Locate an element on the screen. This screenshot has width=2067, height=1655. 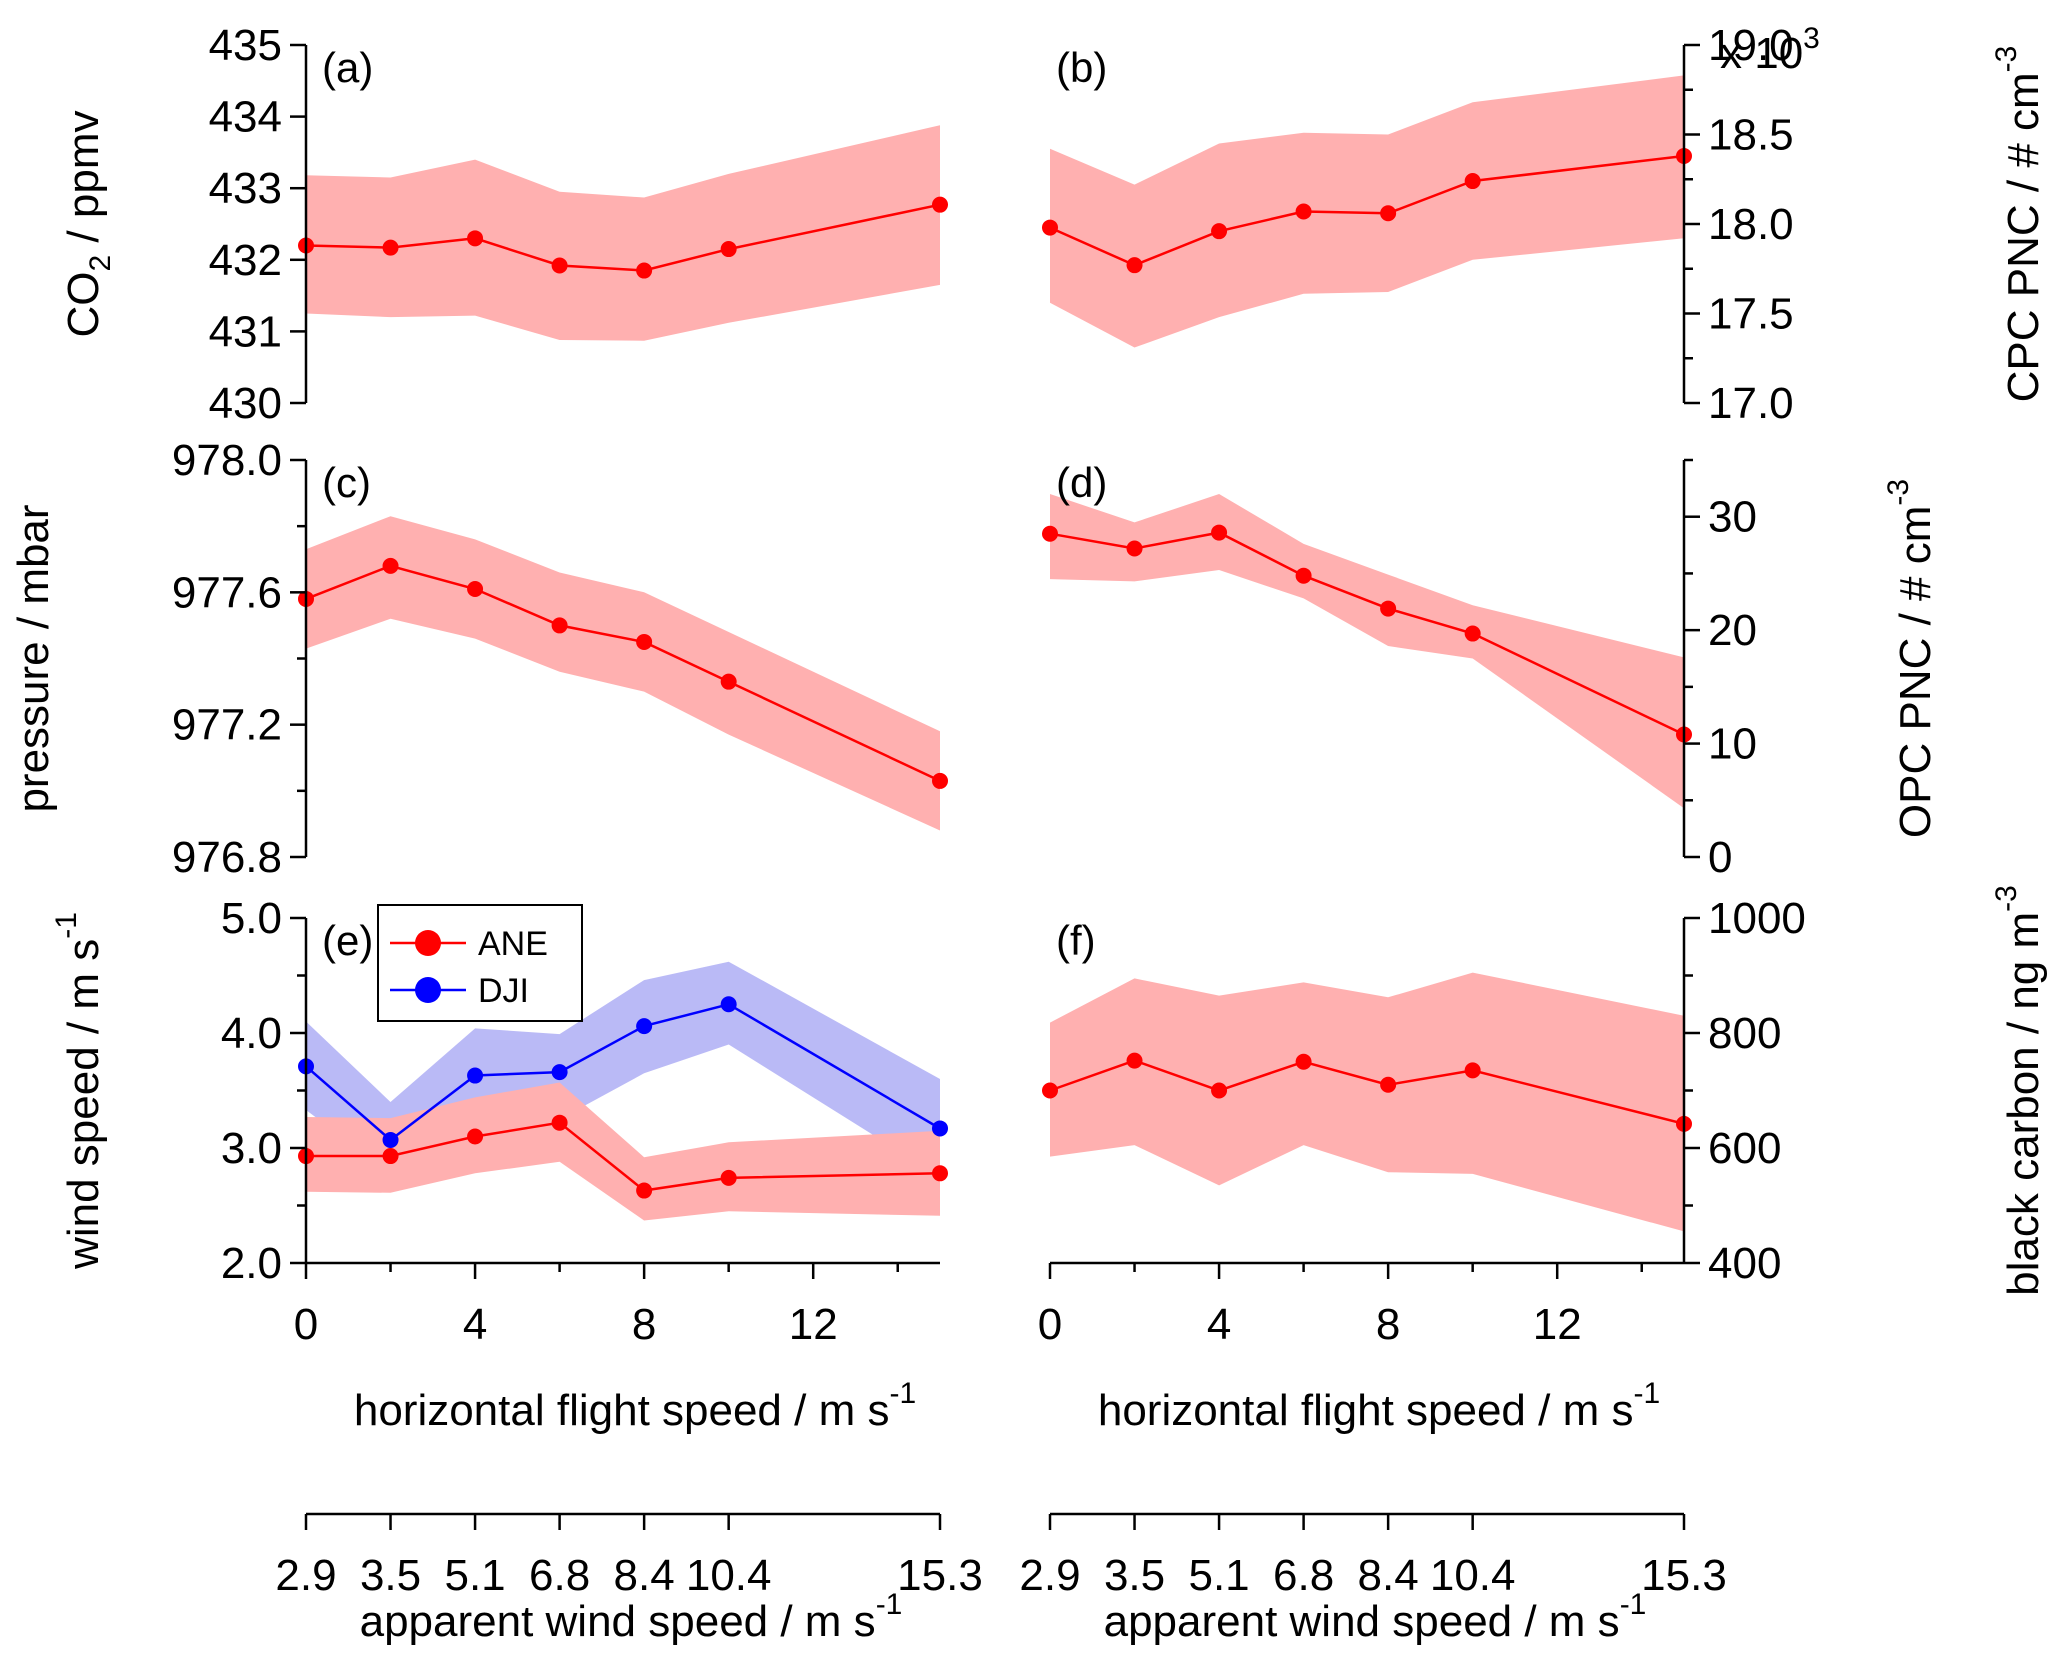
pressure-uncertainty-band is located at coordinates (623, 673).